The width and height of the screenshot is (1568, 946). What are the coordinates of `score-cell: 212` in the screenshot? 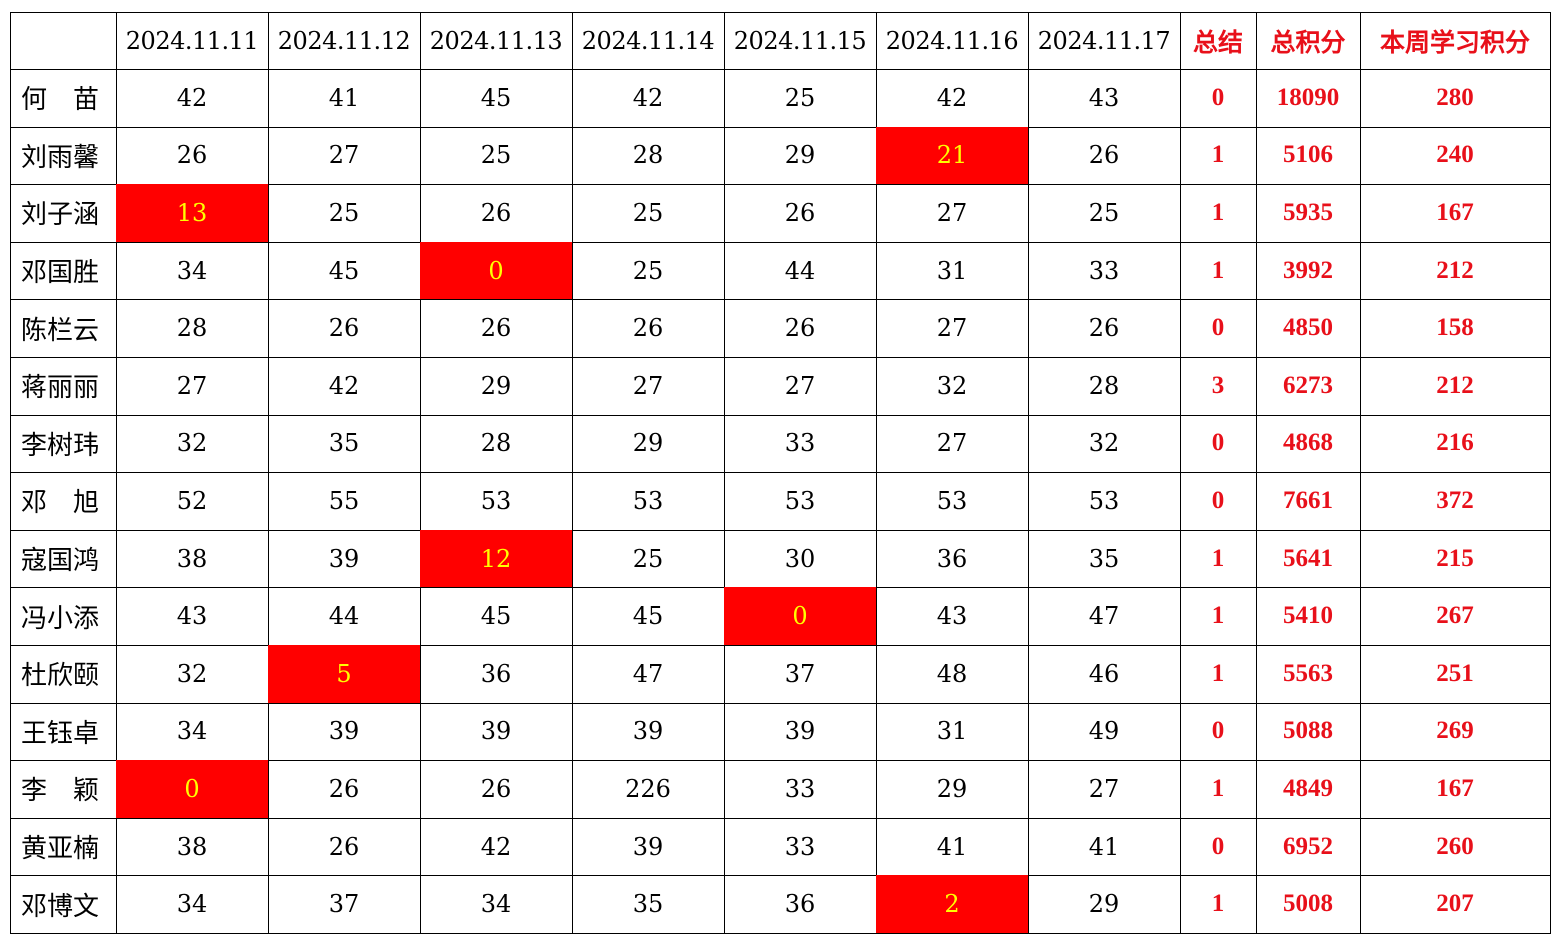 It's located at (1455, 386).